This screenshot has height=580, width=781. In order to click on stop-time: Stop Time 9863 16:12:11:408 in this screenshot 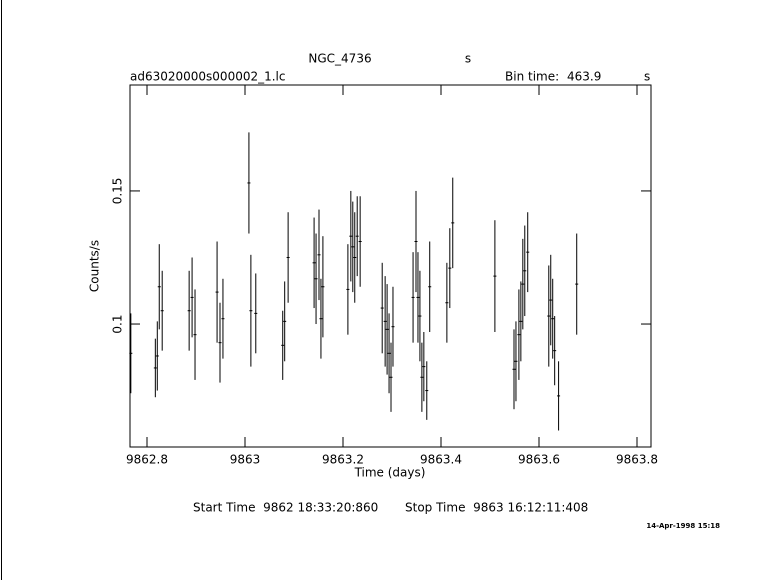, I will do `click(496, 508)`.